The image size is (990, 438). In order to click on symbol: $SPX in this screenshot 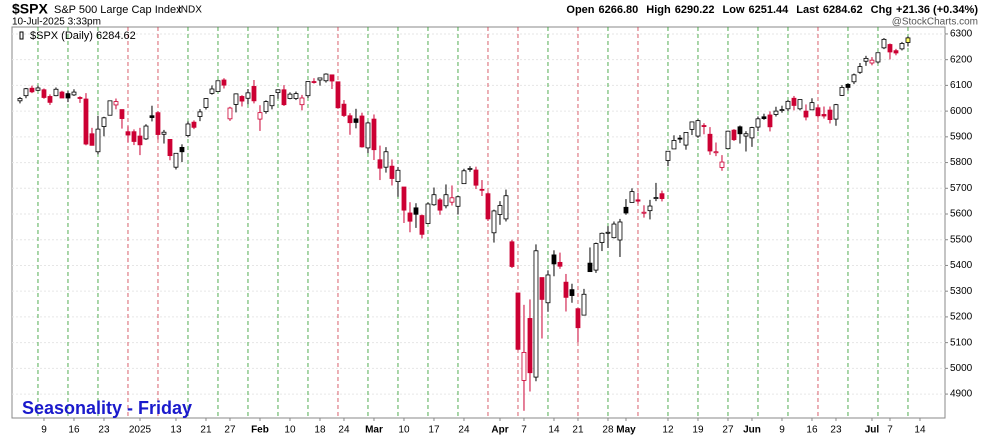, I will do `click(30, 9)`.